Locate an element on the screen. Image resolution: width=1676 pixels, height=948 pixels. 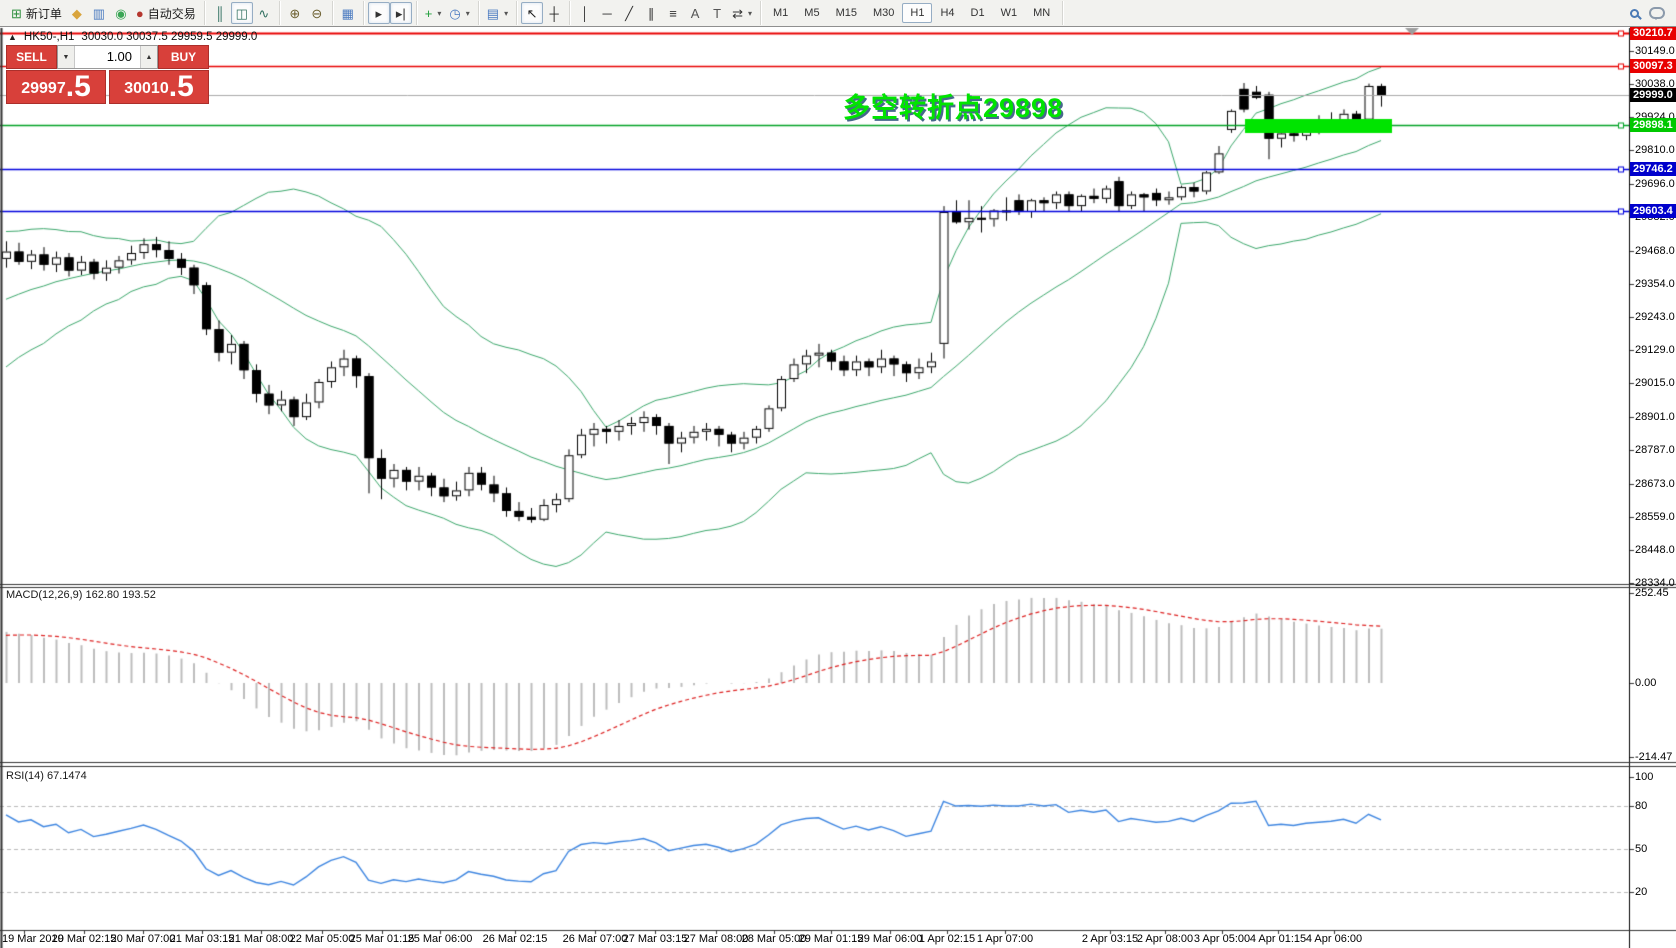
market-watch-icon: ▥ is located at coordinates (99, 13).